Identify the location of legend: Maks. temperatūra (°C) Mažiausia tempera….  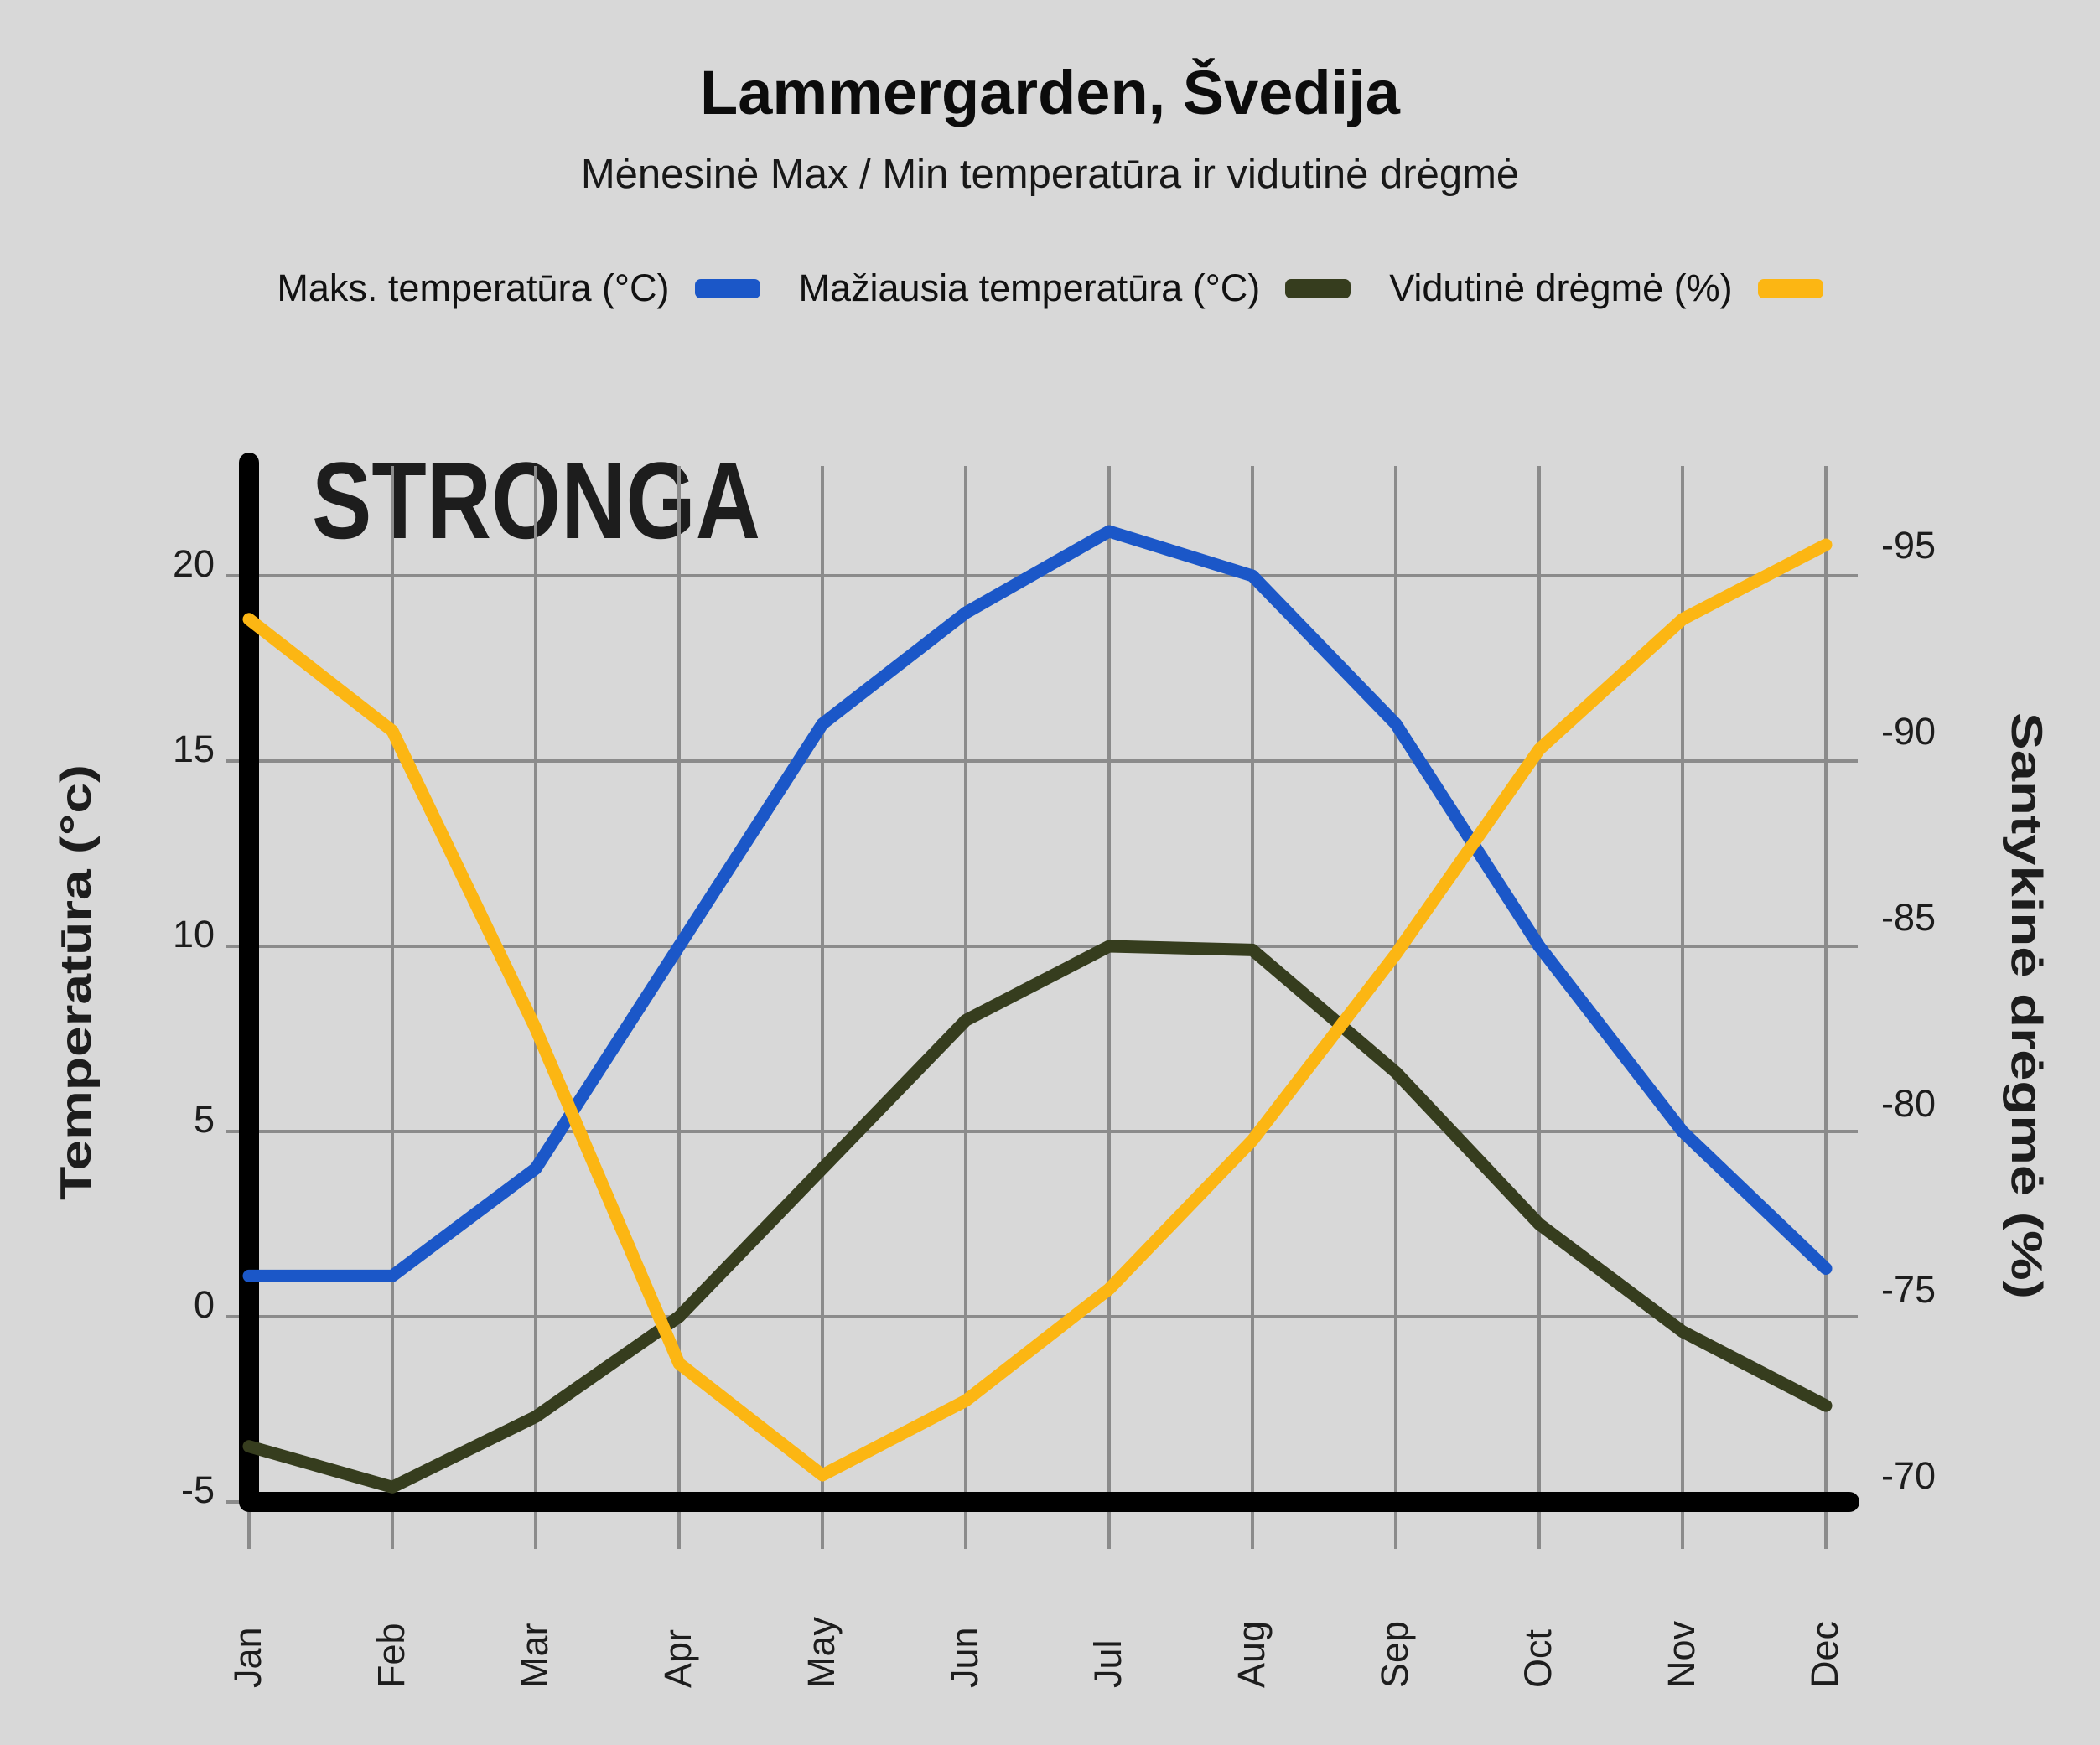
(1050, 288).